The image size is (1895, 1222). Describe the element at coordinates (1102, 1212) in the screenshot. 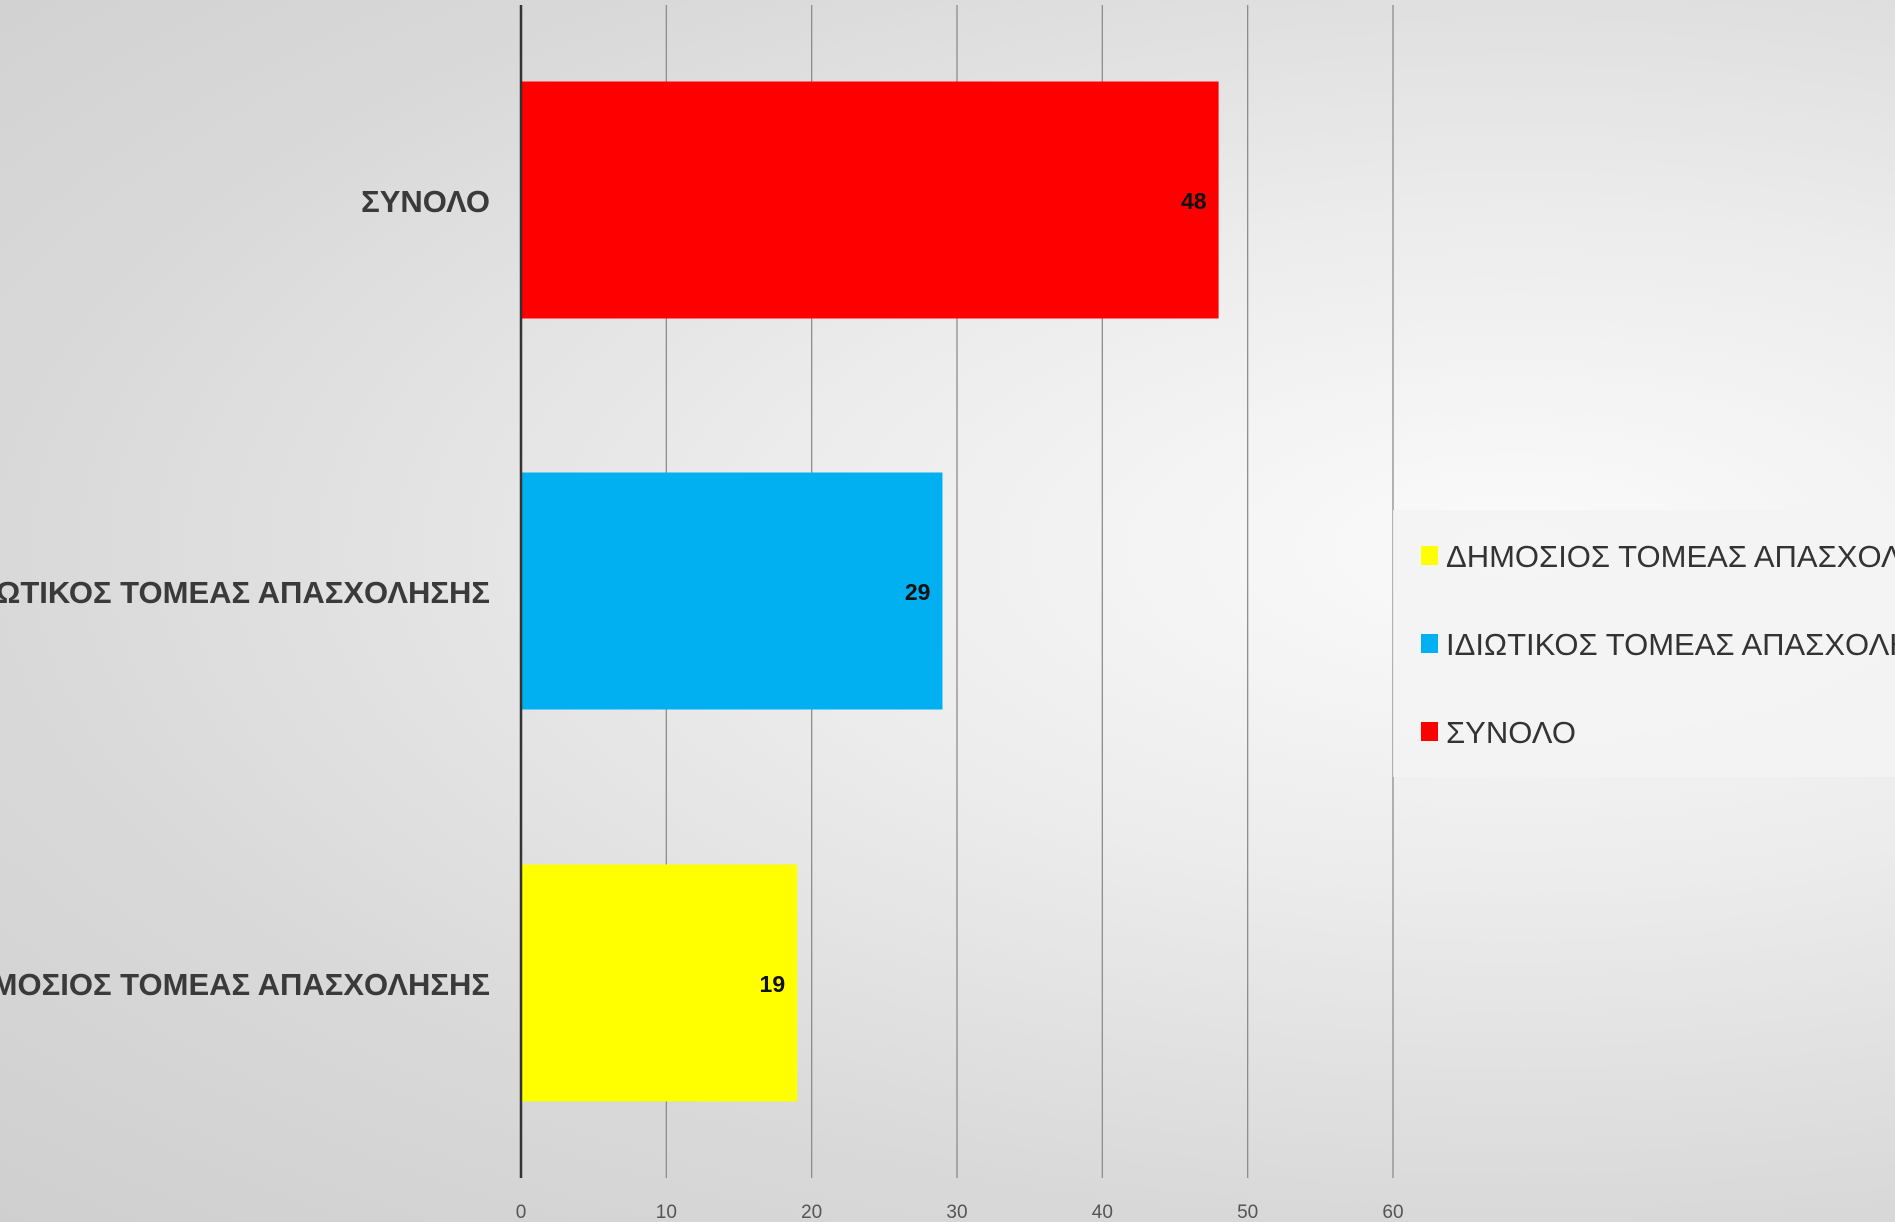

I see `x-tick-label: 40` at that location.